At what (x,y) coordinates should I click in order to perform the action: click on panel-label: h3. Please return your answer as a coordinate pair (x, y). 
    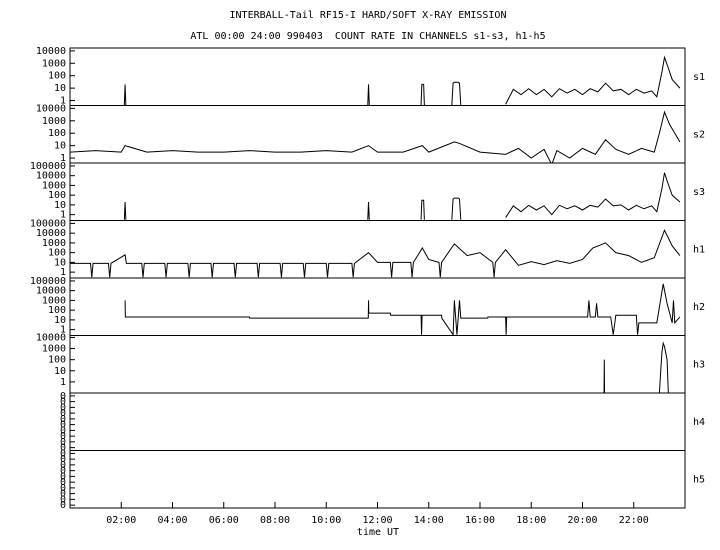
    Looking at the image, I should click on (699, 364).